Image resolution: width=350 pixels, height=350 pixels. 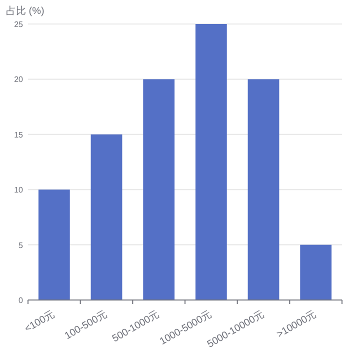 What do you see at coordinates (21, 300) in the screenshot?
I see `y-tick-label: 0` at bounding box center [21, 300].